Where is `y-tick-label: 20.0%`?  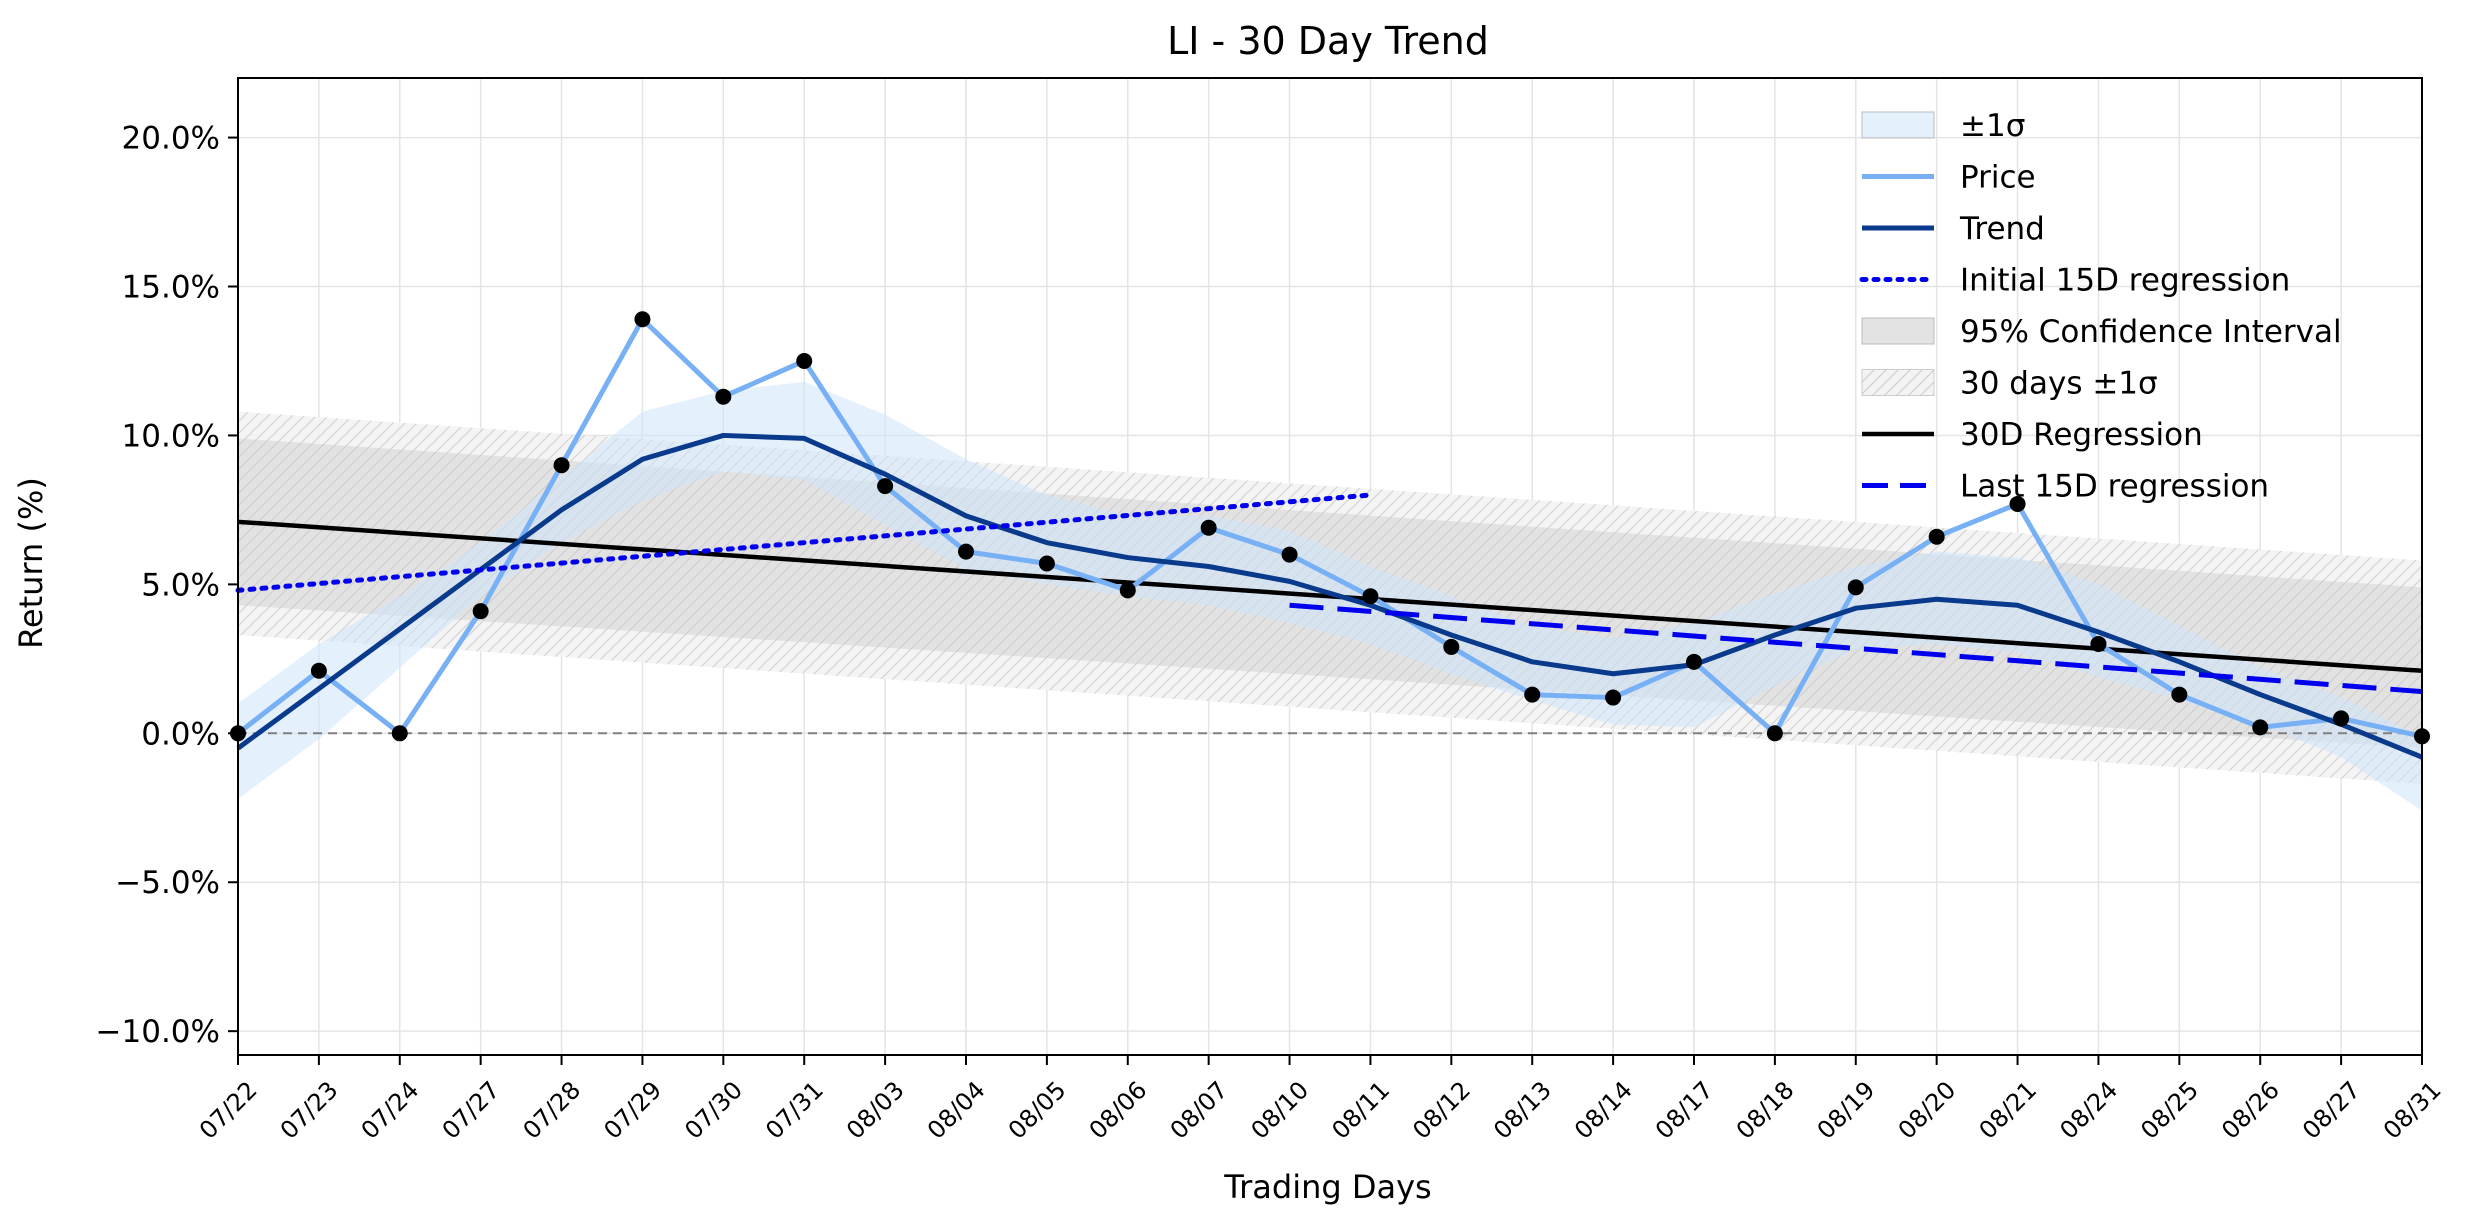 y-tick-label: 20.0% is located at coordinates (171, 139).